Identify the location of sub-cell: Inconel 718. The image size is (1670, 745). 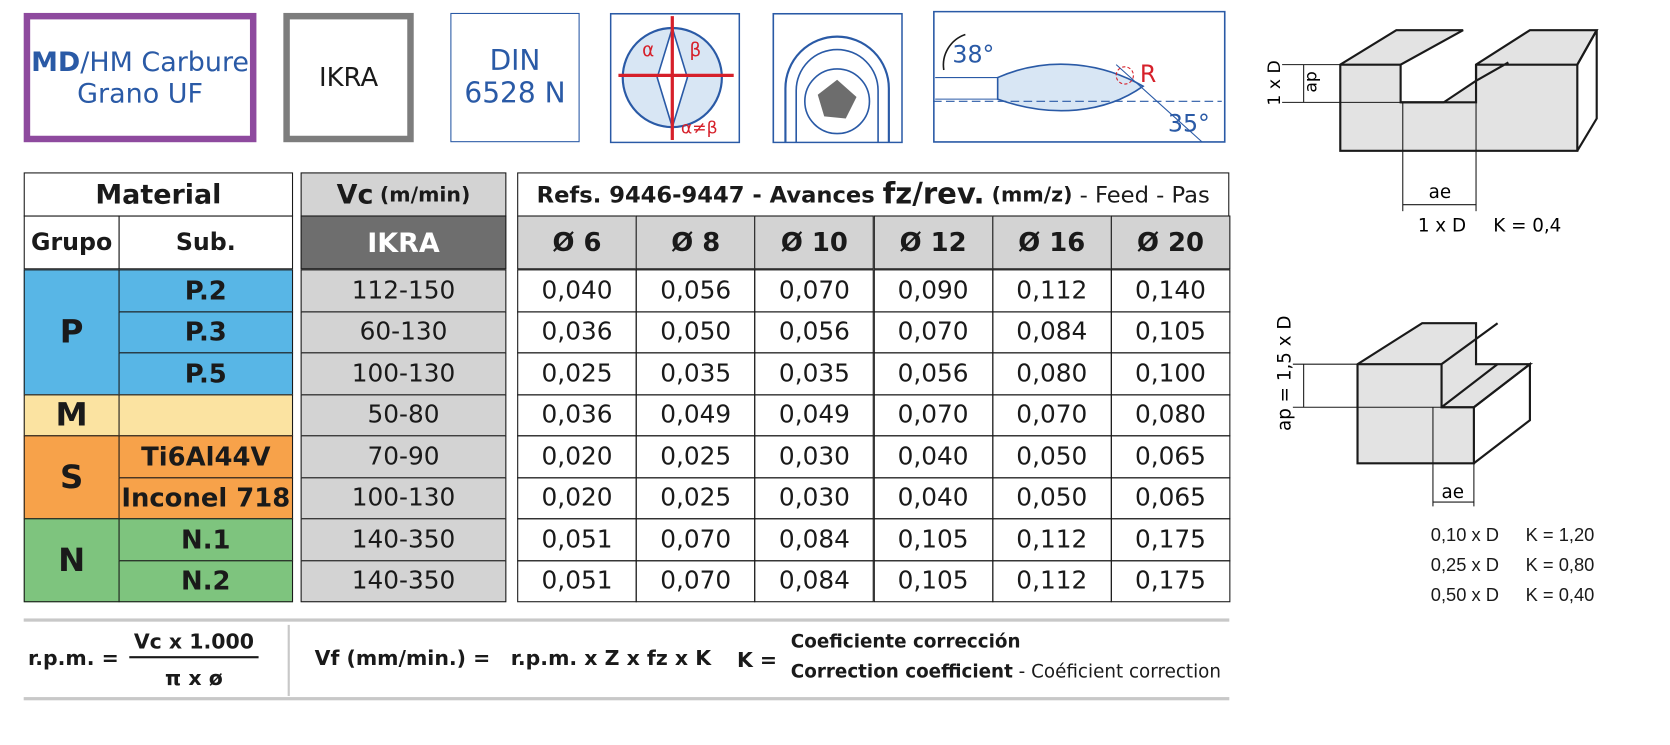
(206, 498).